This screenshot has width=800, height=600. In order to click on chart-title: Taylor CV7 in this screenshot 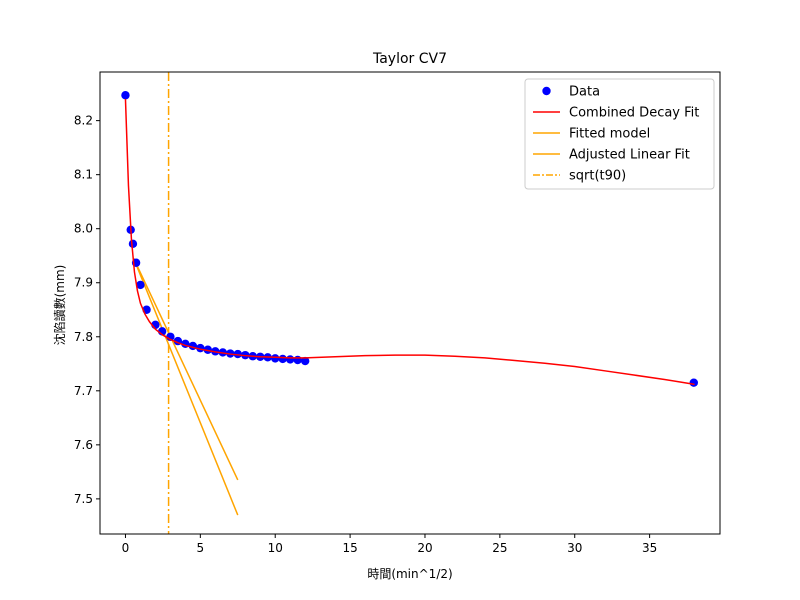, I will do `click(409, 59)`.